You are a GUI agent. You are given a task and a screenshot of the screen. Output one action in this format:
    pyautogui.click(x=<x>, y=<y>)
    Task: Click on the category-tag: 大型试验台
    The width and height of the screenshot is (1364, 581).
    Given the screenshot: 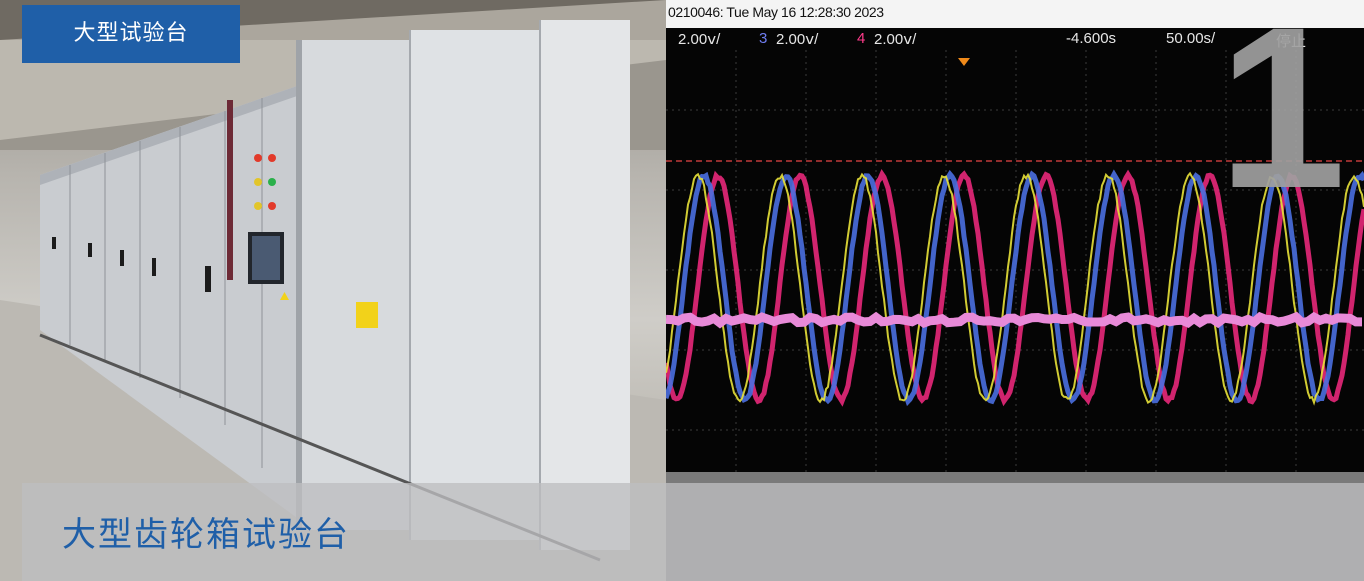 What is the action you would take?
    pyautogui.click(x=131, y=34)
    